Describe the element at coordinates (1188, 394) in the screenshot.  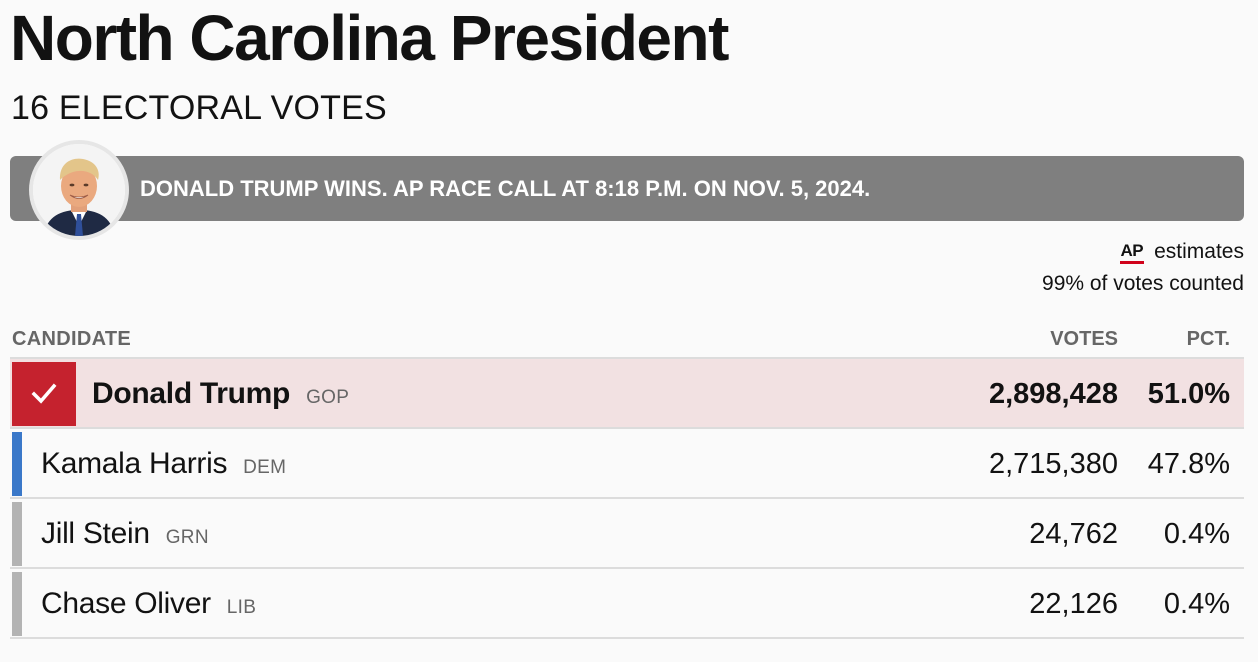
I see `candidate-pct: 51.0%` at that location.